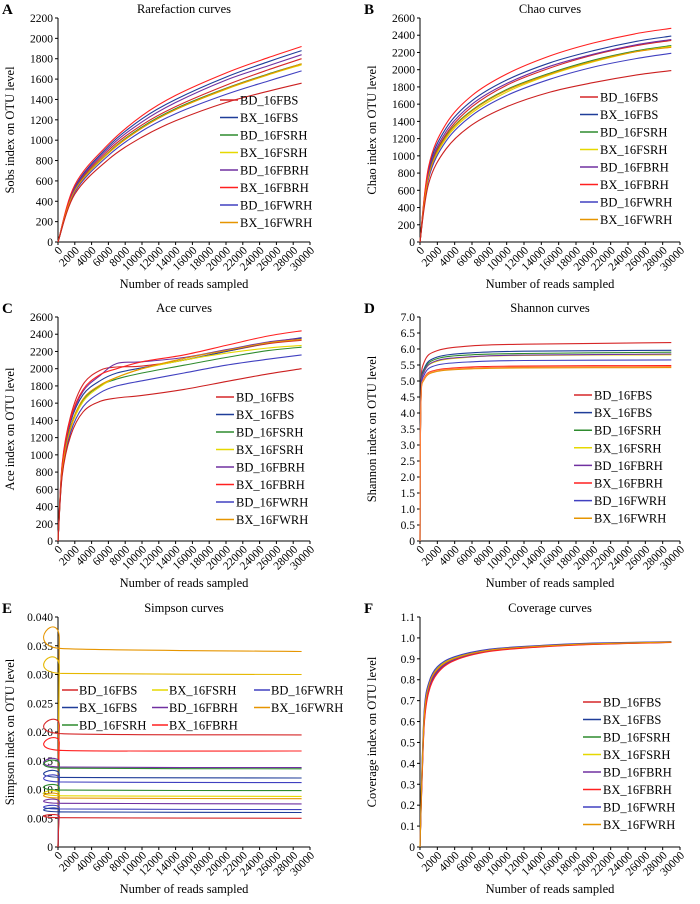  What do you see at coordinates (185, 284) in the screenshot?
I see `panel-a-x-axis-label: Number of reads sampled` at bounding box center [185, 284].